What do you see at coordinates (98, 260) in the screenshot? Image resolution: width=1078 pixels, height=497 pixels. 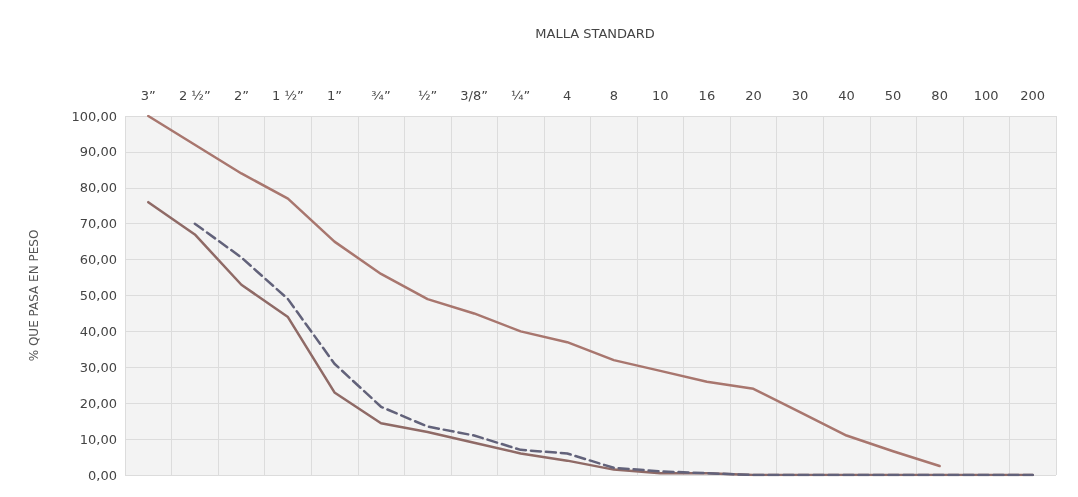 I see `y-tick-label: 60,00` at bounding box center [98, 260].